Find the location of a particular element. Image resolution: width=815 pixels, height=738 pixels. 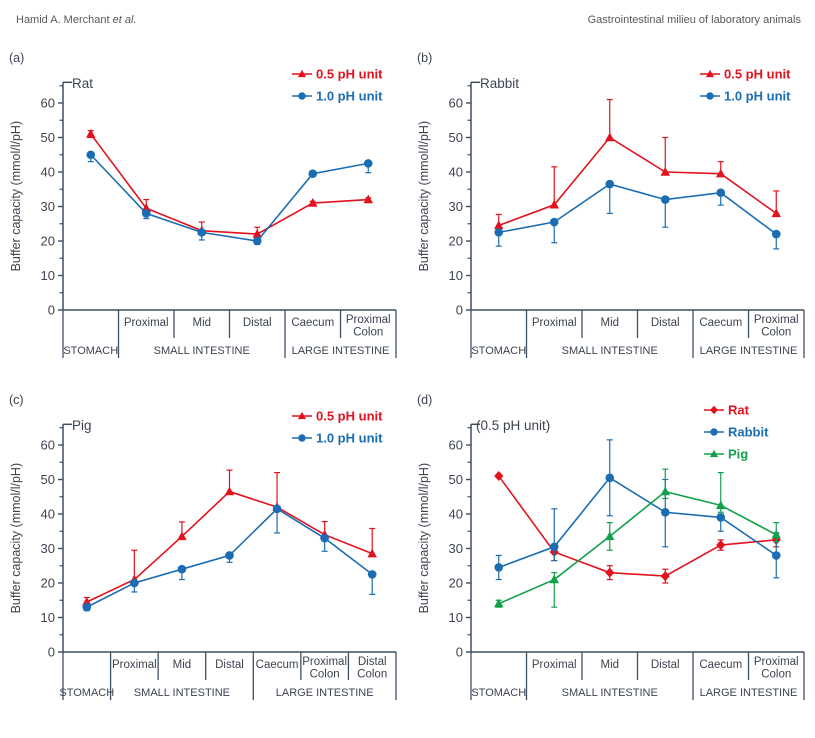

chart-title: Pig is located at coordinates (82, 425).